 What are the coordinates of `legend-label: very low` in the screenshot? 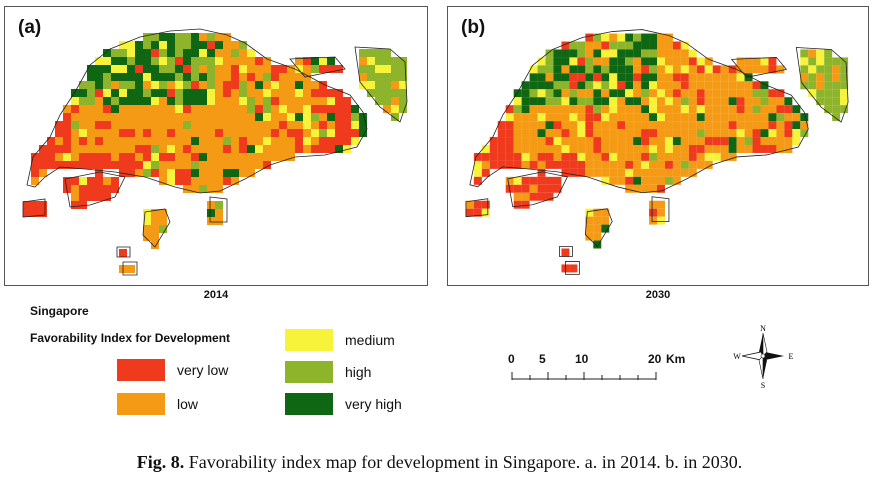 It's located at (203, 370).